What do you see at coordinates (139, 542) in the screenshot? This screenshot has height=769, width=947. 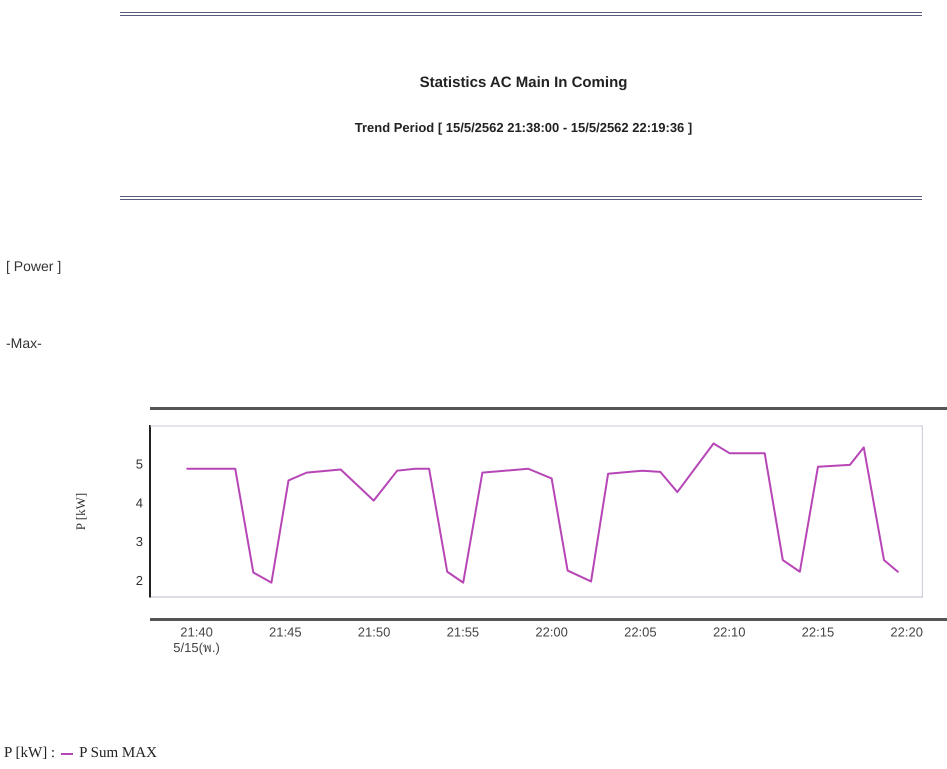 I see `y-tick-label: 3` at bounding box center [139, 542].